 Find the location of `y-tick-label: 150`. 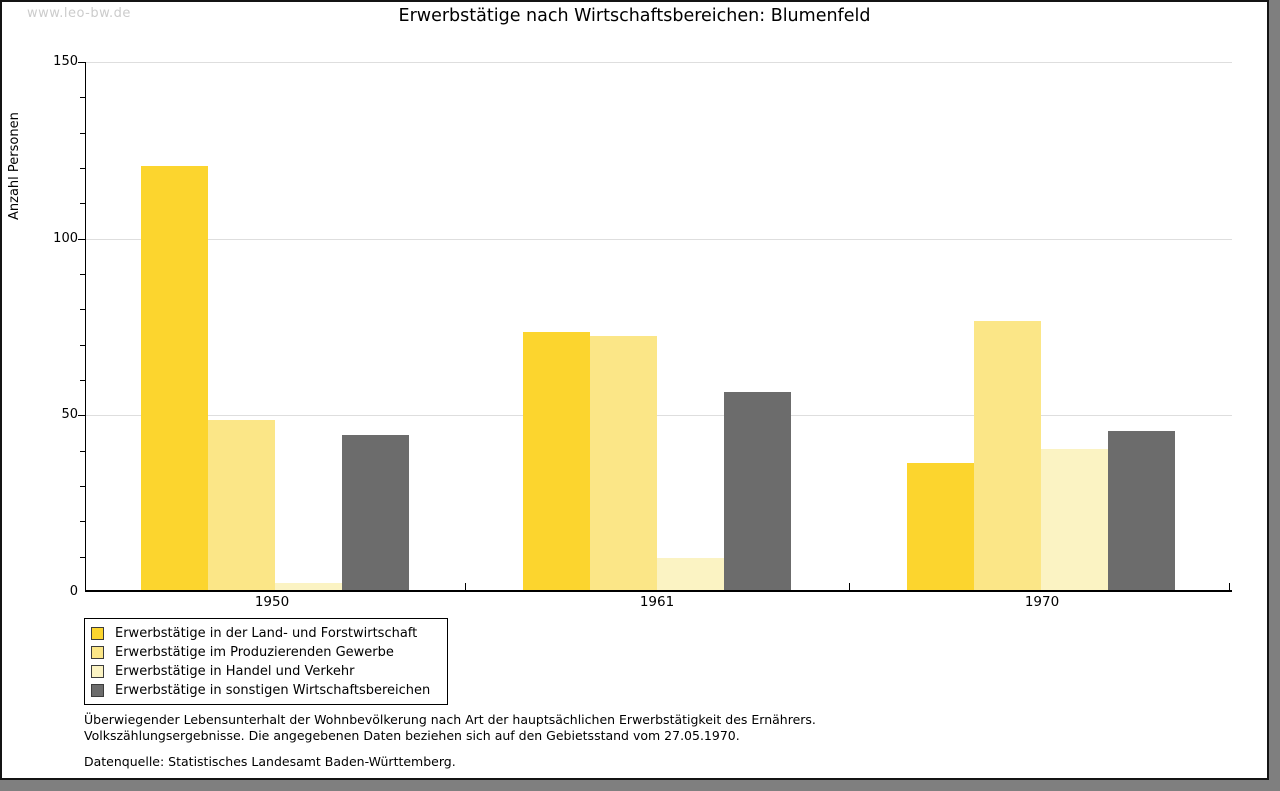

y-tick-label: 150 is located at coordinates (65, 61).